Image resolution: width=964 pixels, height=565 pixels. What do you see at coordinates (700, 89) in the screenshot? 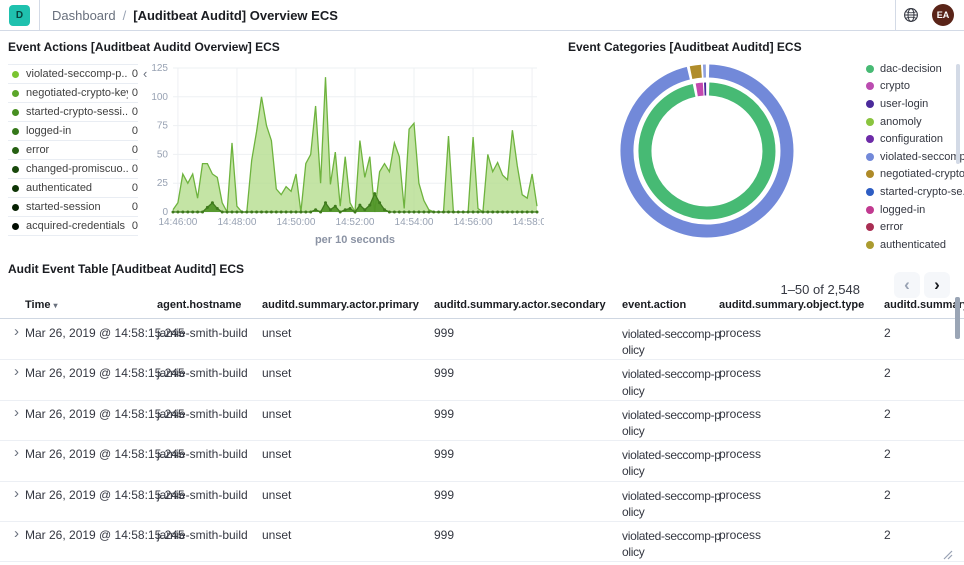
I see `donut-segment-crypto` at bounding box center [700, 89].